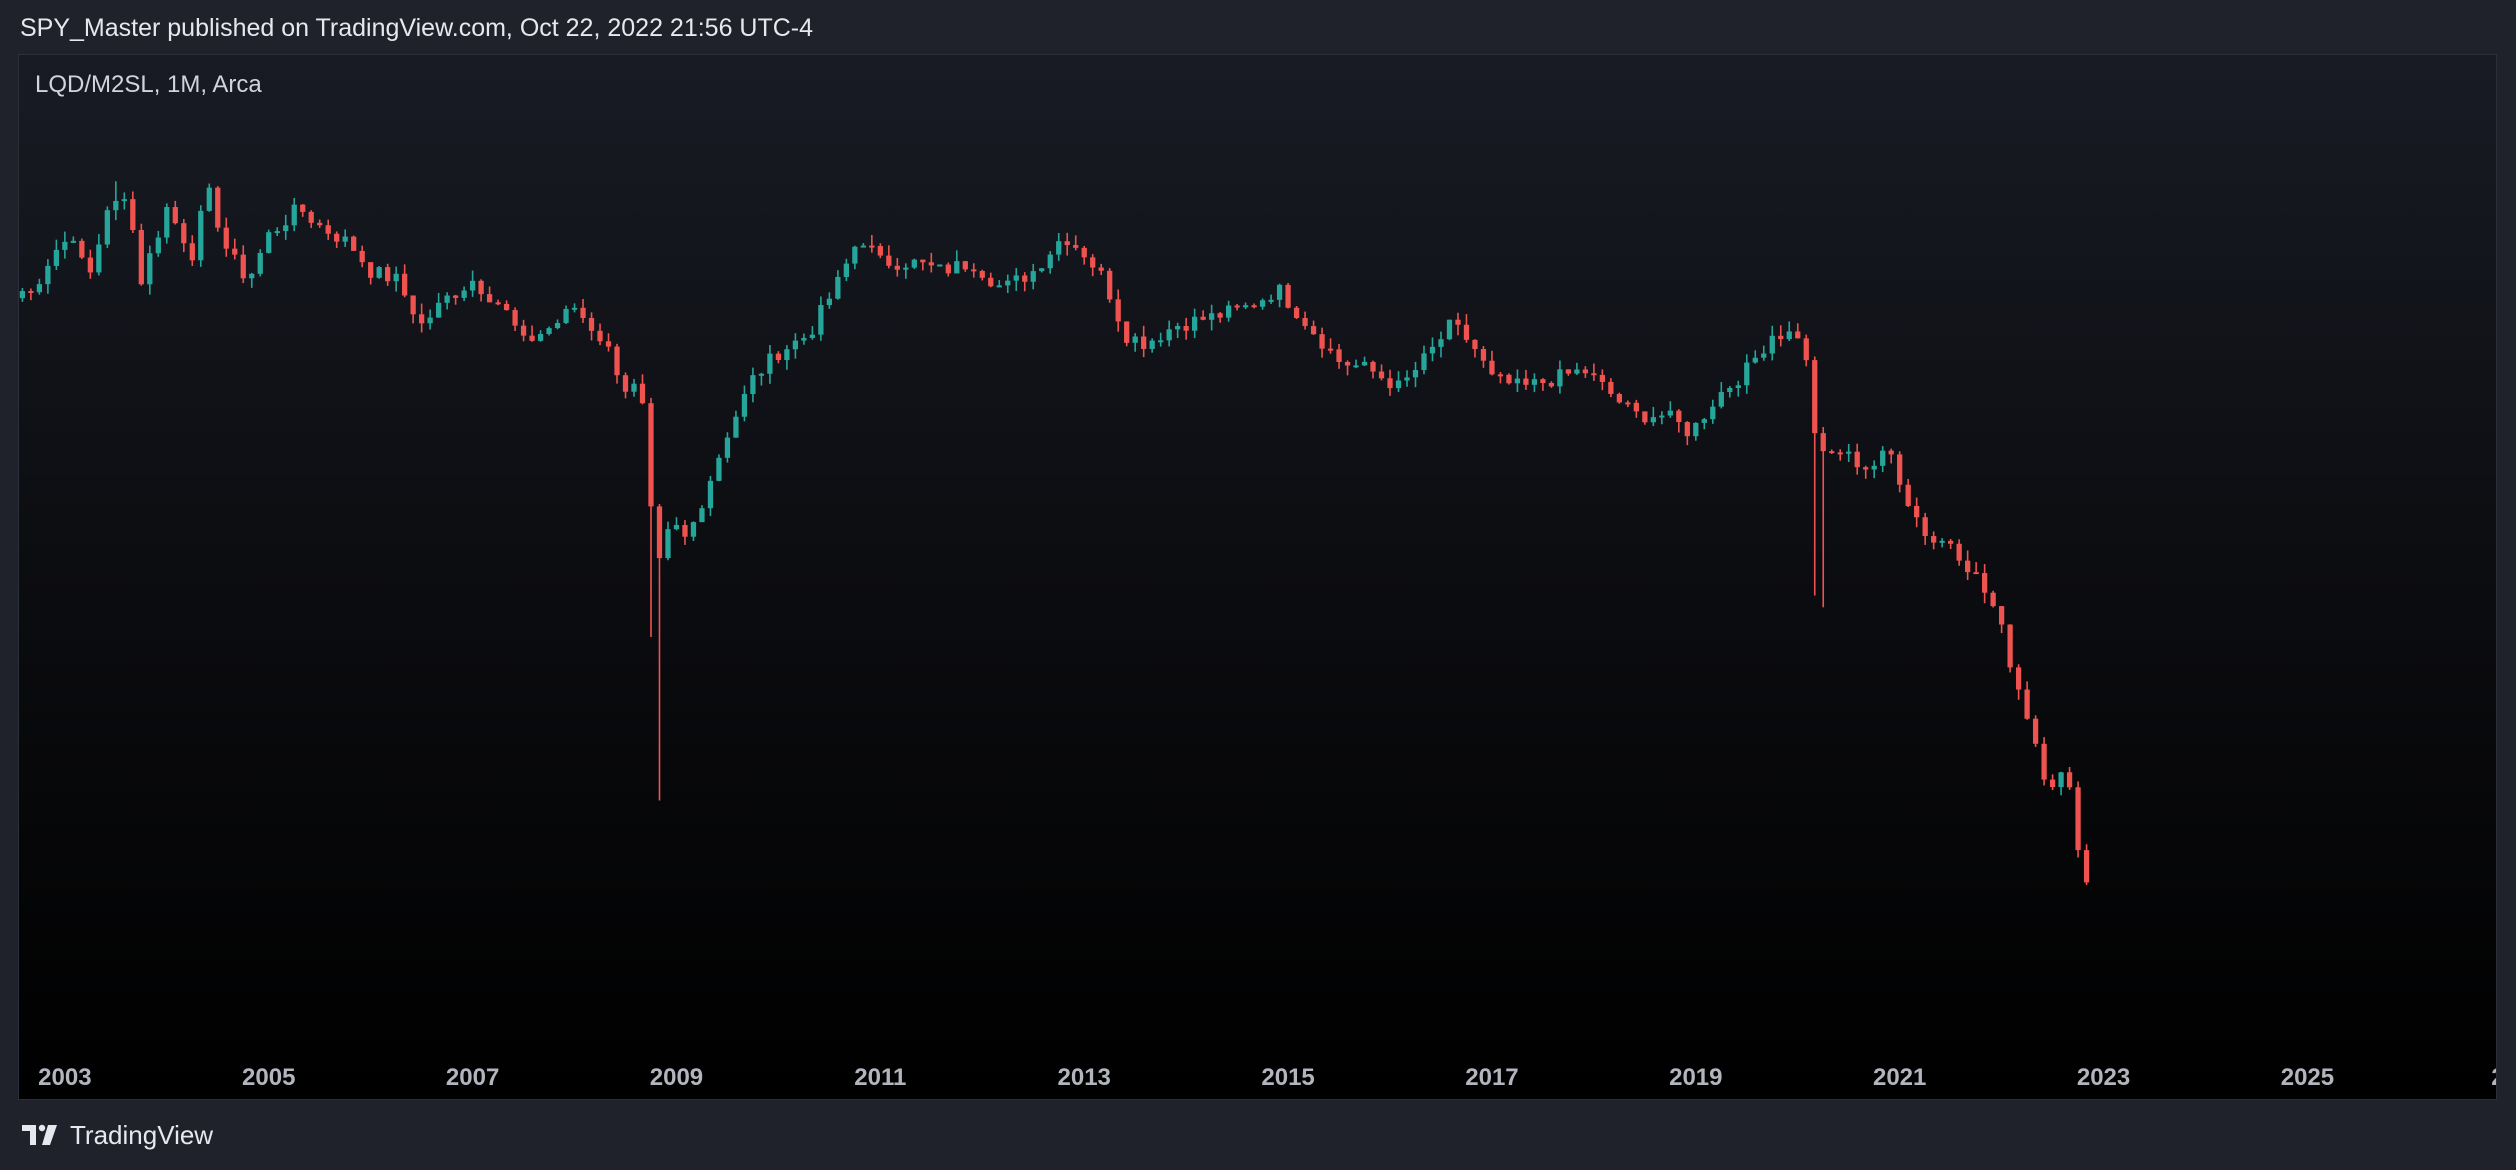  What do you see at coordinates (39, 1134) in the screenshot?
I see `tradingview-logo-icon` at bounding box center [39, 1134].